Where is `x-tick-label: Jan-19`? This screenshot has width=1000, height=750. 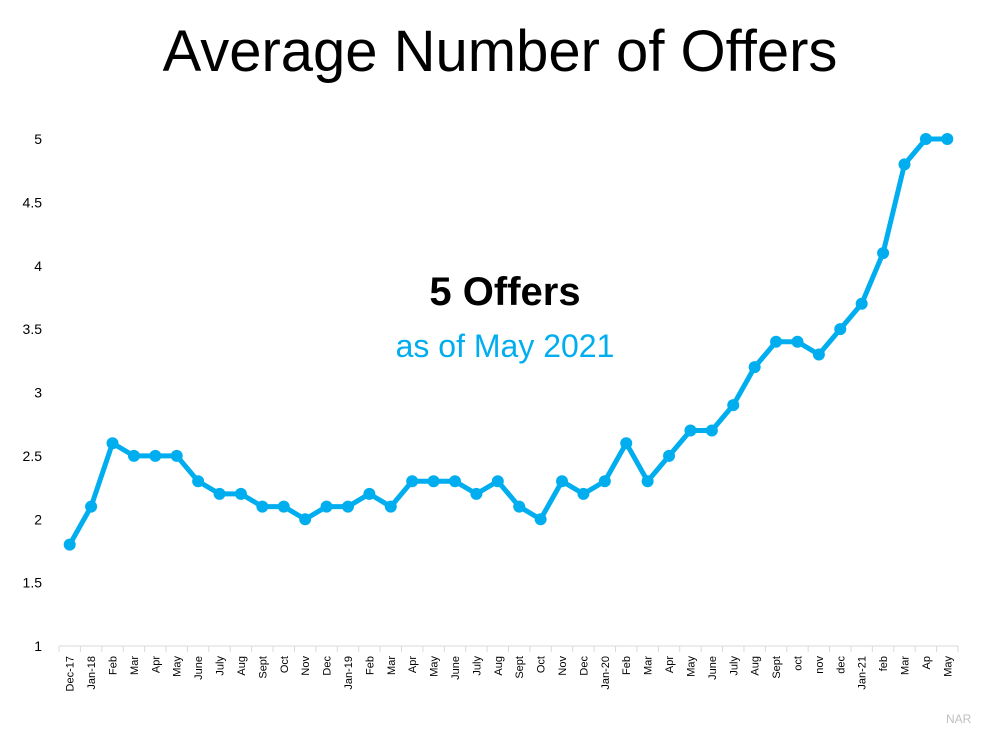 x-tick-label: Jan-19 is located at coordinates (349, 673).